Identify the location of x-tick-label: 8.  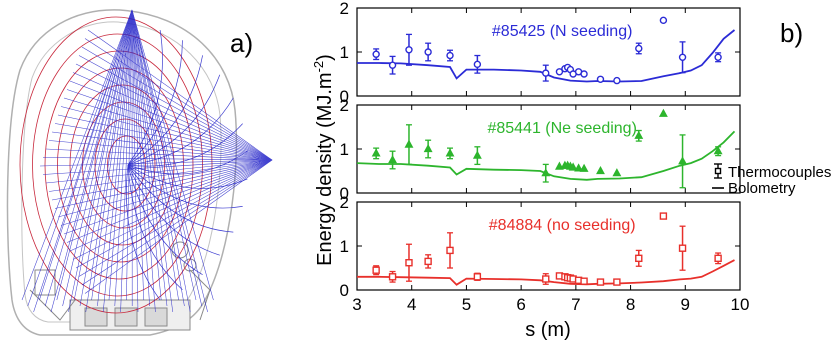
(630, 304).